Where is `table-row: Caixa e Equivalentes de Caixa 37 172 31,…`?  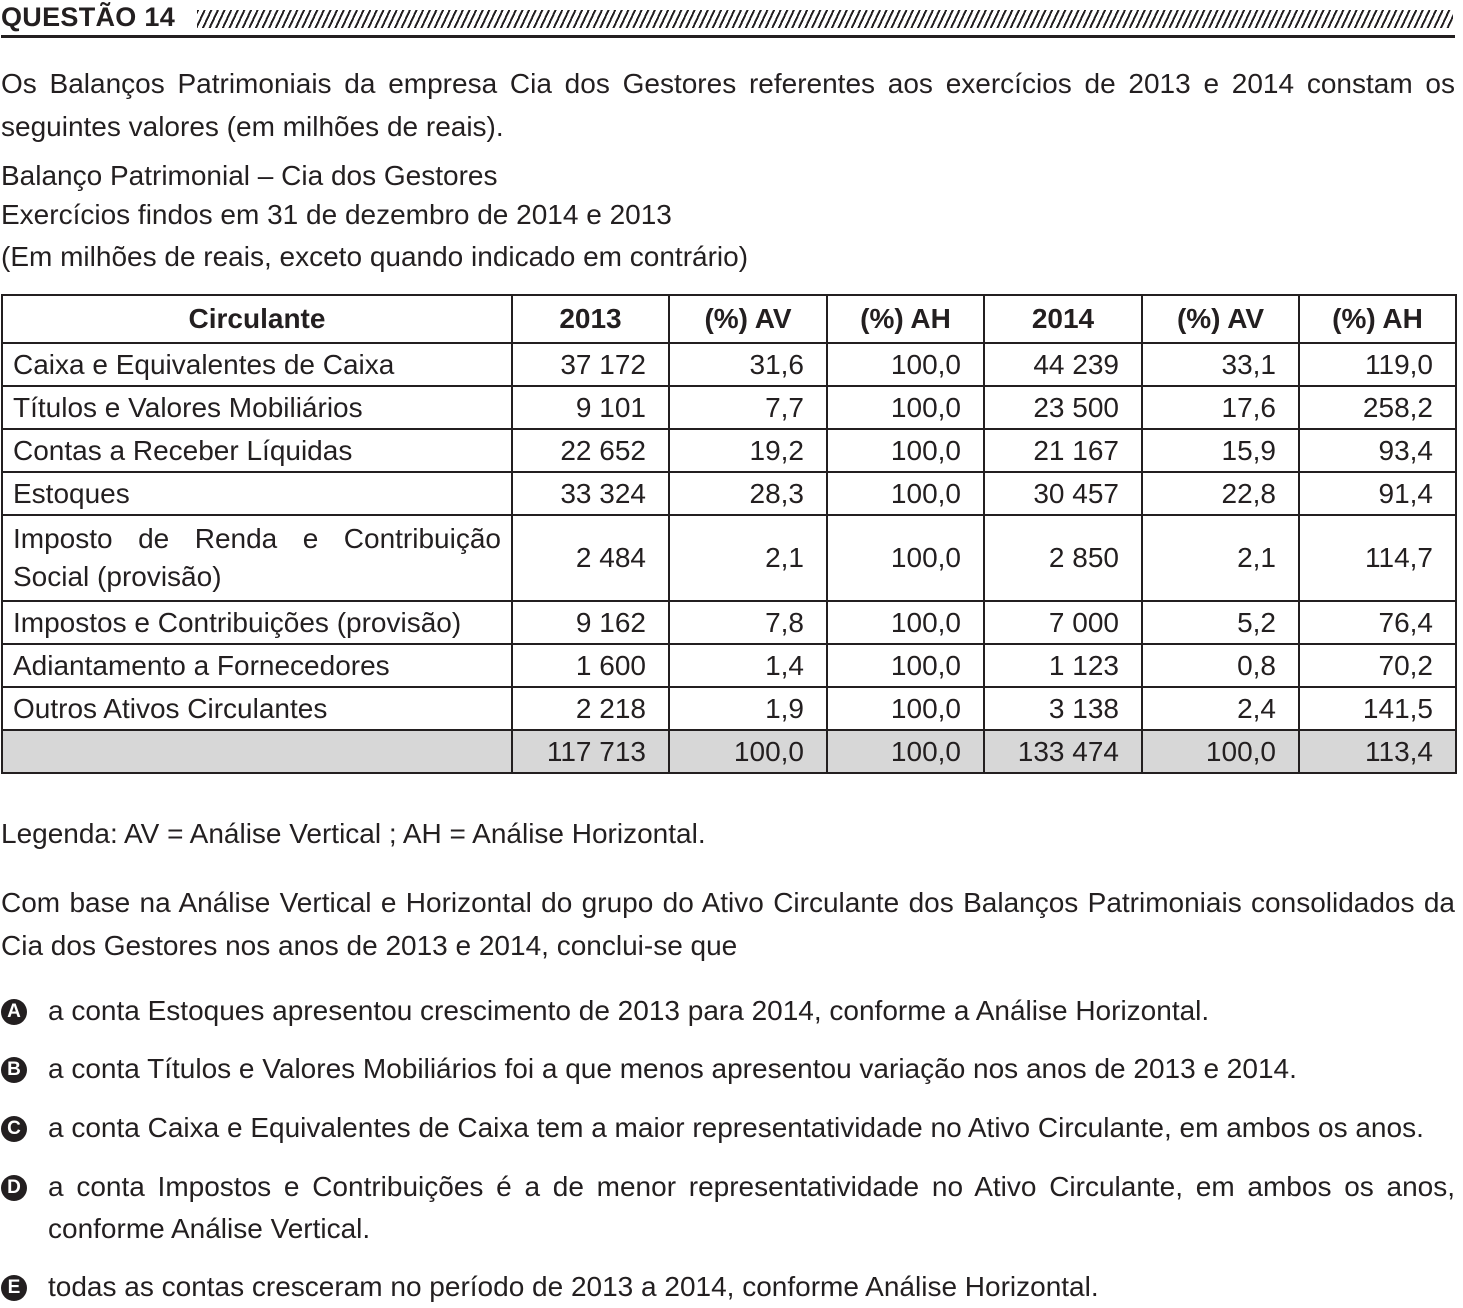 table-row: Caixa e Equivalentes de Caixa 37 172 31,… is located at coordinates (729, 364).